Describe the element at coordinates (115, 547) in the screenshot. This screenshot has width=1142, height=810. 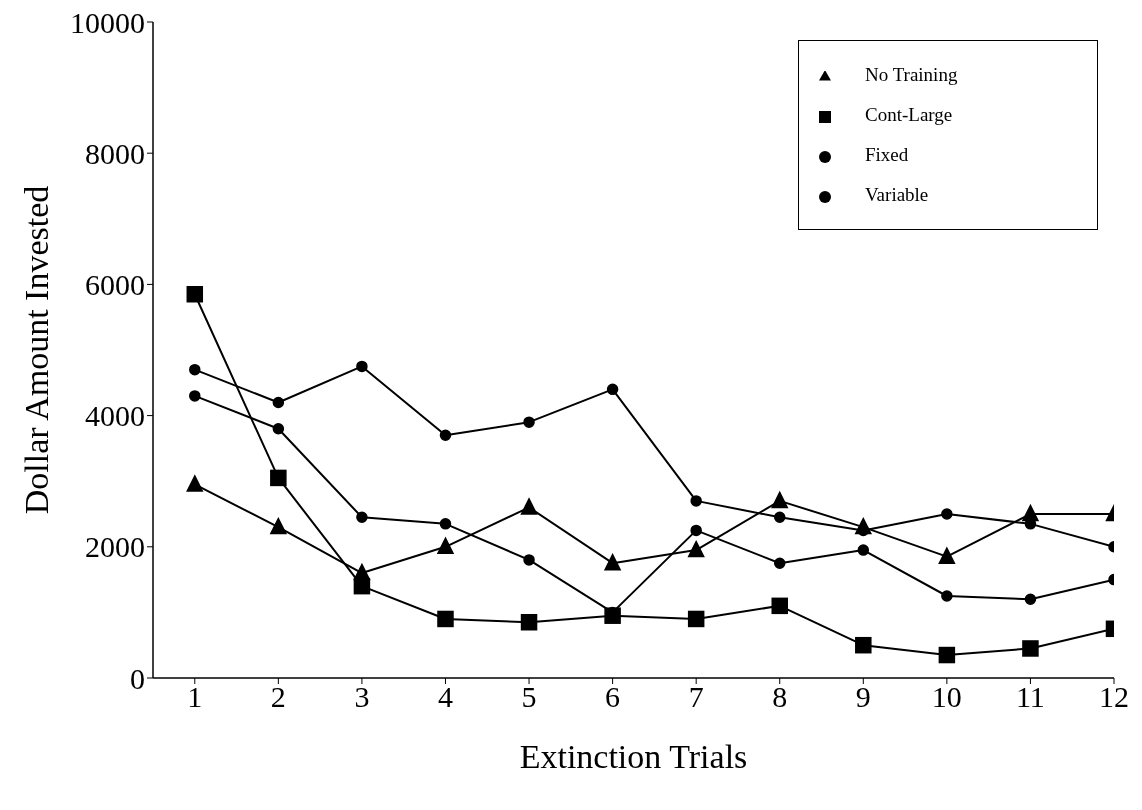
I see `y-tick-label: 2000` at that location.